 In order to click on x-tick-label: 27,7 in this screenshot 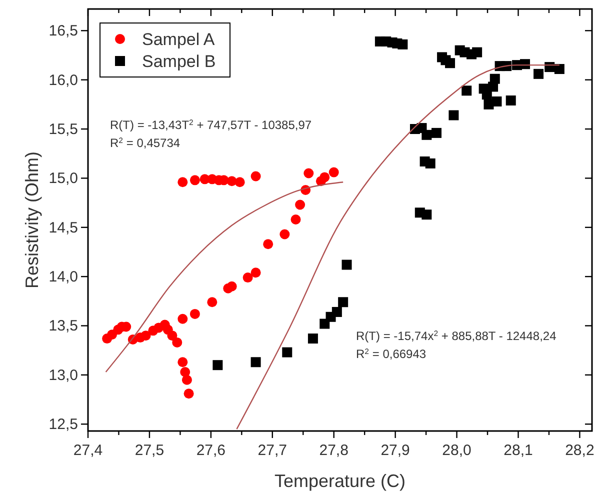, I will do `click(272, 450)`.